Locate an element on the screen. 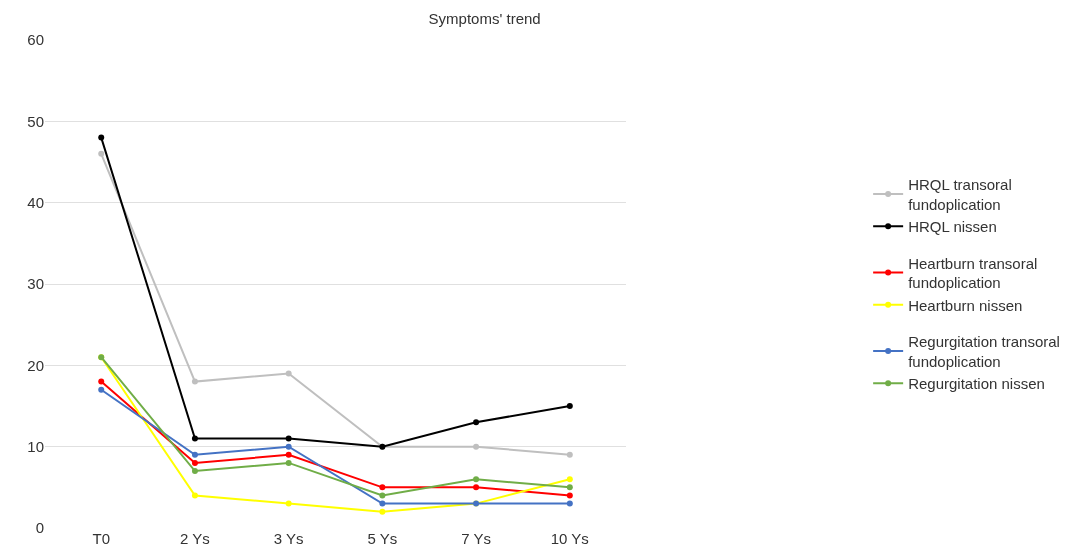 This screenshot has width=1077, height=558. y-tick-label: 60 is located at coordinates (35, 40).